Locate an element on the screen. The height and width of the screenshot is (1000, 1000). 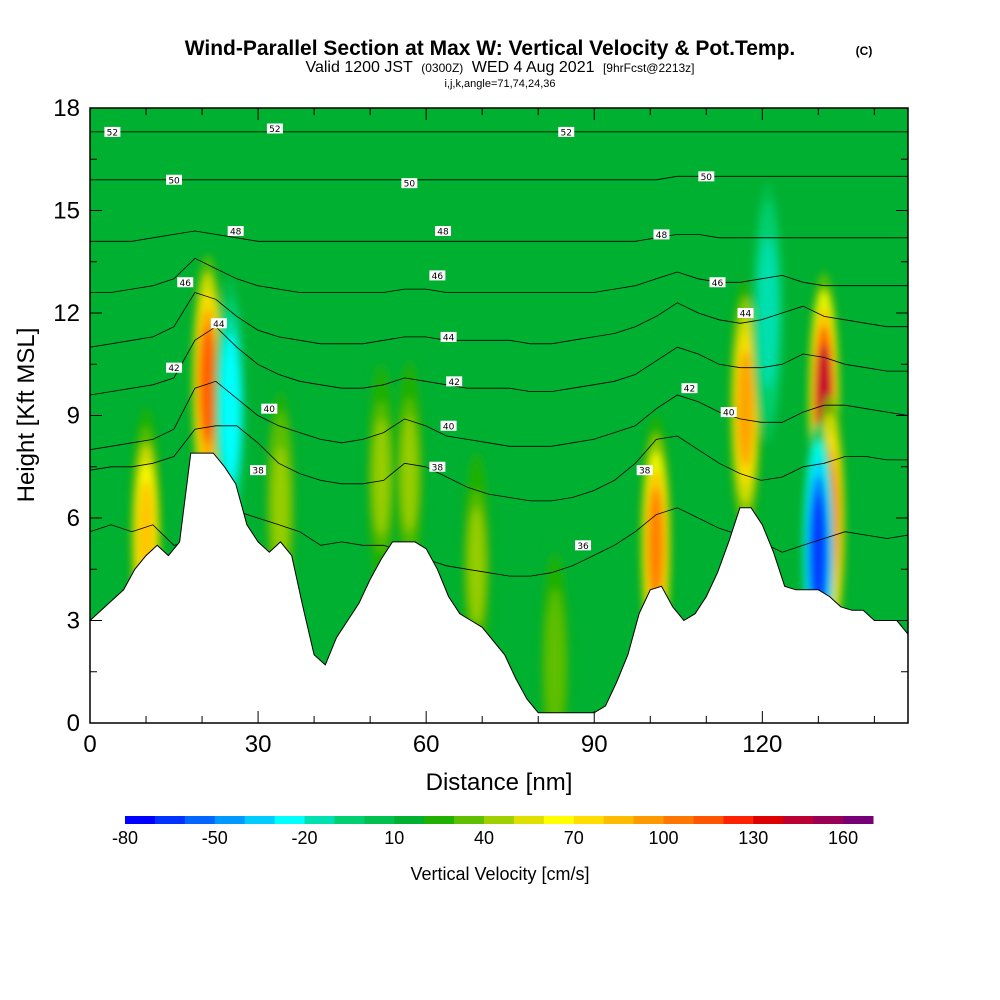
colorbar-title: Vertical Velocity [cm/s] is located at coordinates (499, 874).